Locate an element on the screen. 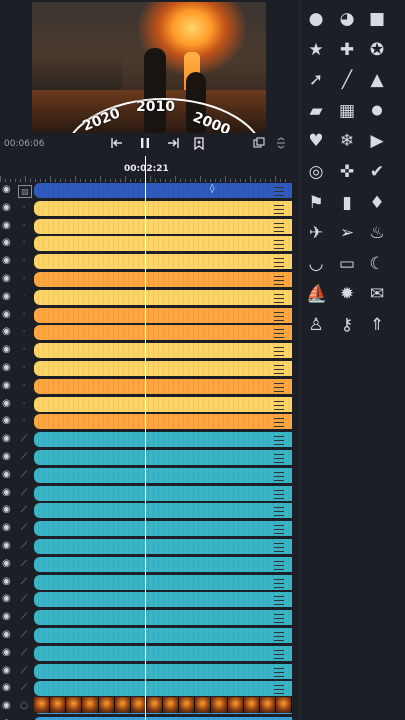 The height and width of the screenshot is (720, 405). diamond-icon: ♦ is located at coordinates (377, 202).